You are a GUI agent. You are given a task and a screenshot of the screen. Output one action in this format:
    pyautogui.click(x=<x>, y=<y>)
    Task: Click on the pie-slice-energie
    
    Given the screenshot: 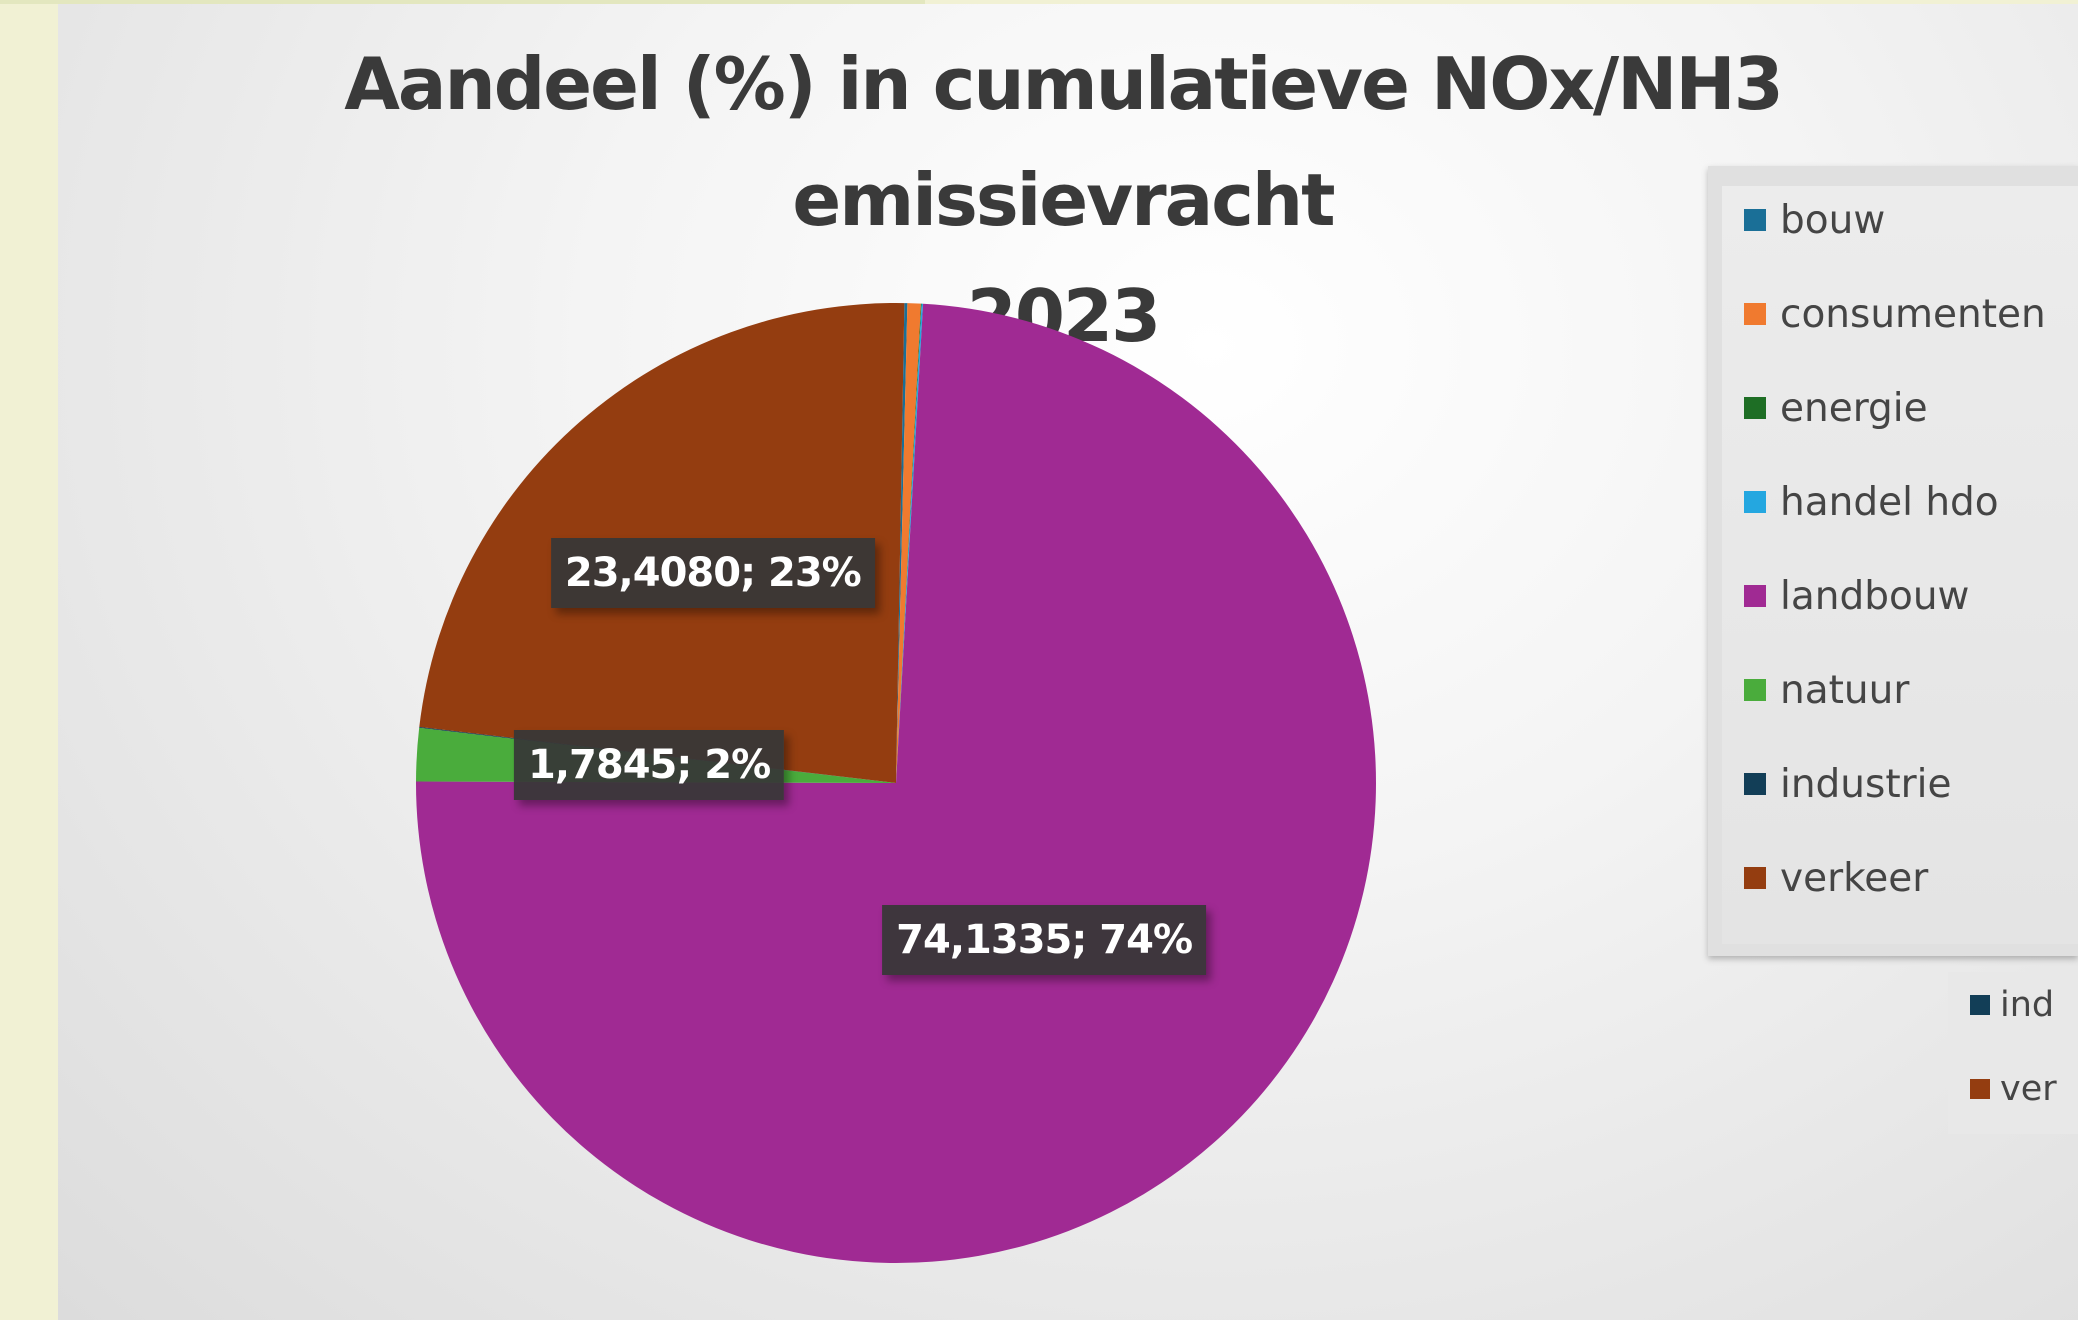 What is the action you would take?
    pyautogui.click(x=909, y=543)
    